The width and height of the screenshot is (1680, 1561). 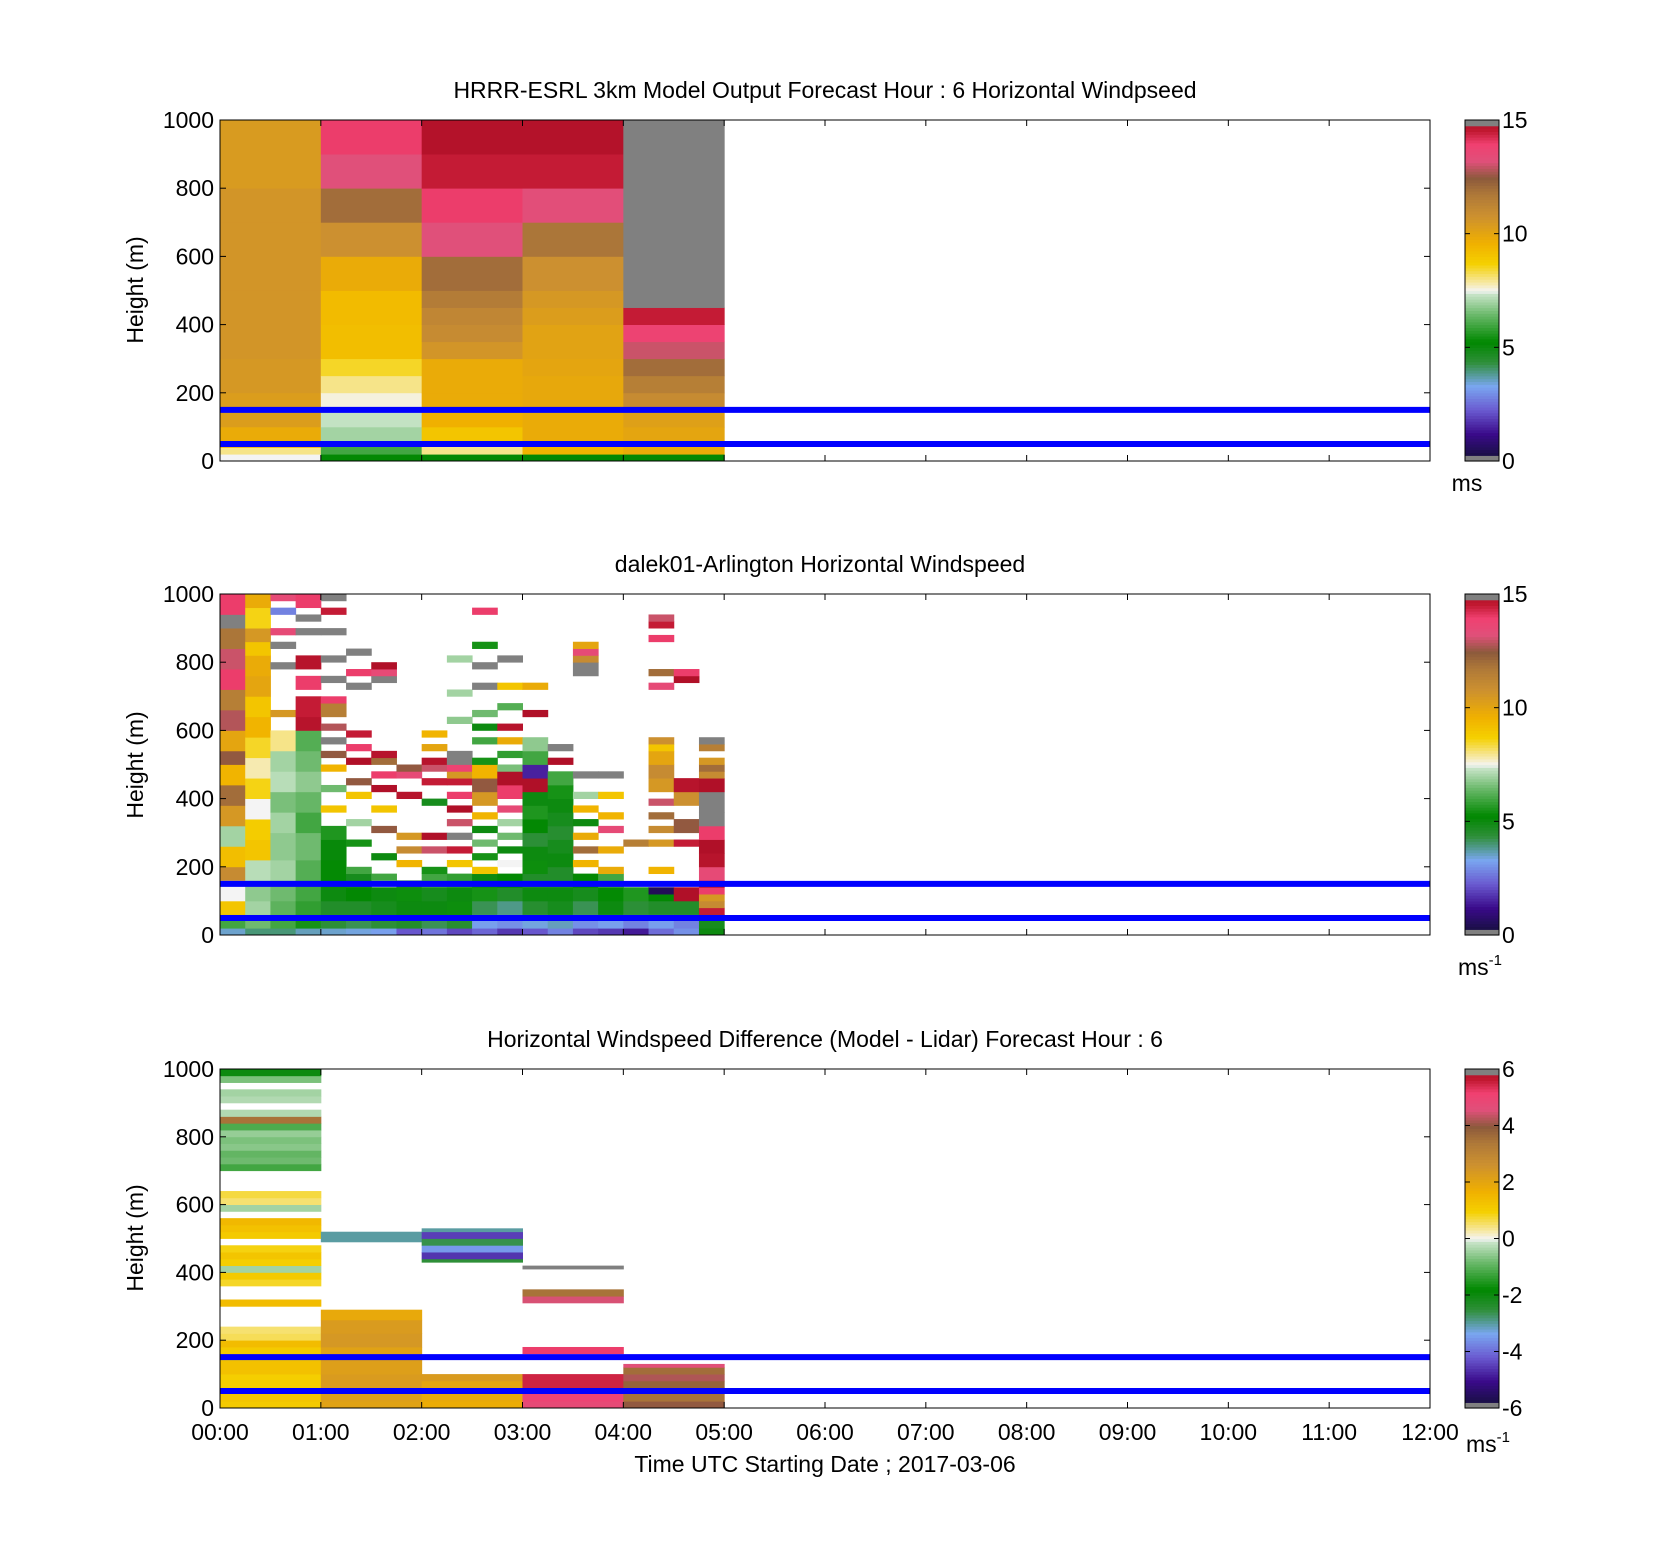 What do you see at coordinates (1512, 1408) in the screenshot?
I see `colorbar-tick-label: -6` at bounding box center [1512, 1408].